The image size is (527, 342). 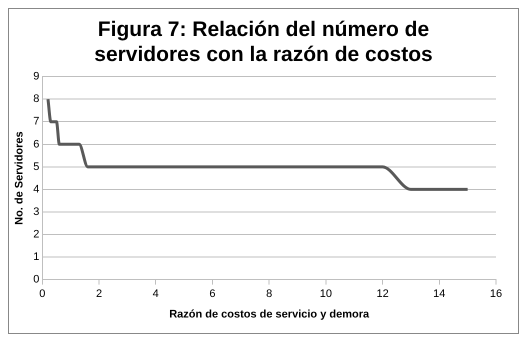 I want to click on y-axis-title: No. de Servidores, so click(x=20, y=178).